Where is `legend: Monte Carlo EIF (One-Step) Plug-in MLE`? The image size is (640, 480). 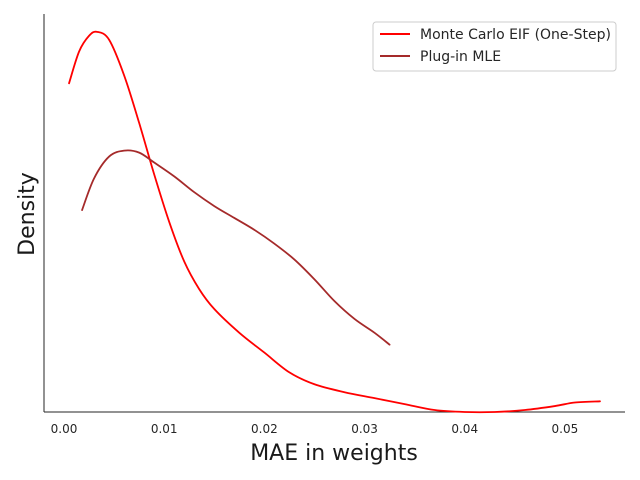 legend: Monte Carlo EIF (One-Step) Plug-in MLE is located at coordinates (494, 46).